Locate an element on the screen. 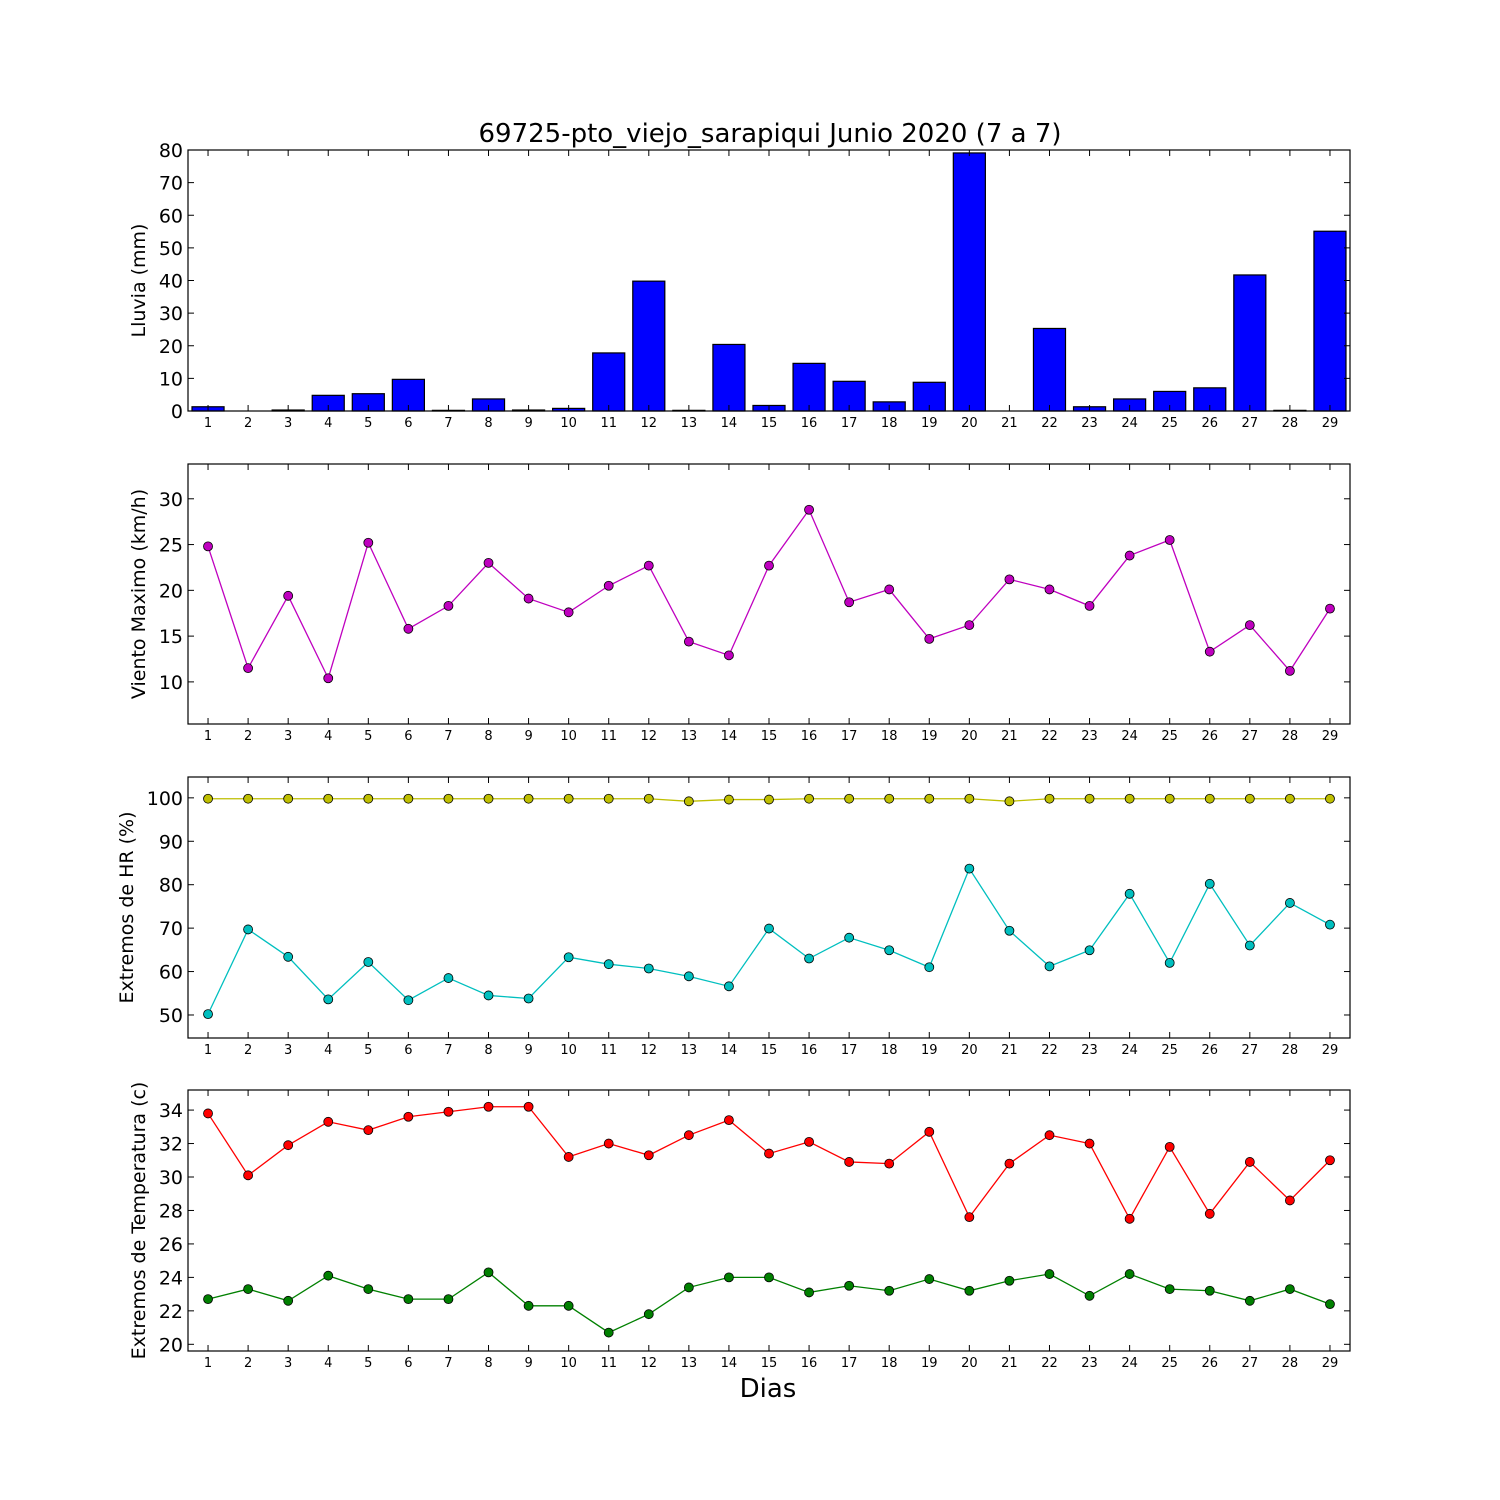  x-tick-label: 13 is located at coordinates (689, 1050).